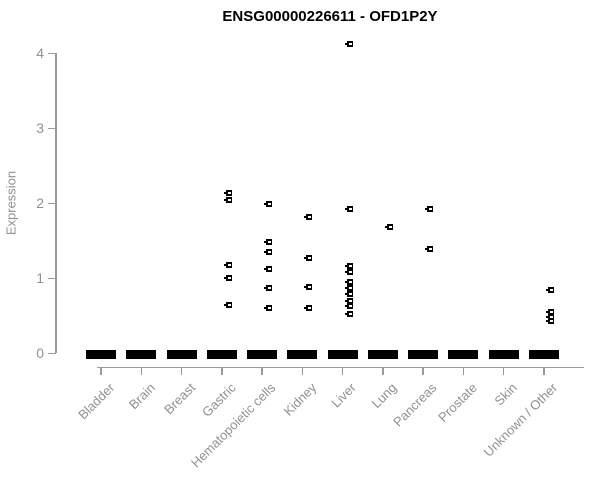 This screenshot has width=600, height=500. I want to click on x-tick-label: Liver, so click(344, 395).